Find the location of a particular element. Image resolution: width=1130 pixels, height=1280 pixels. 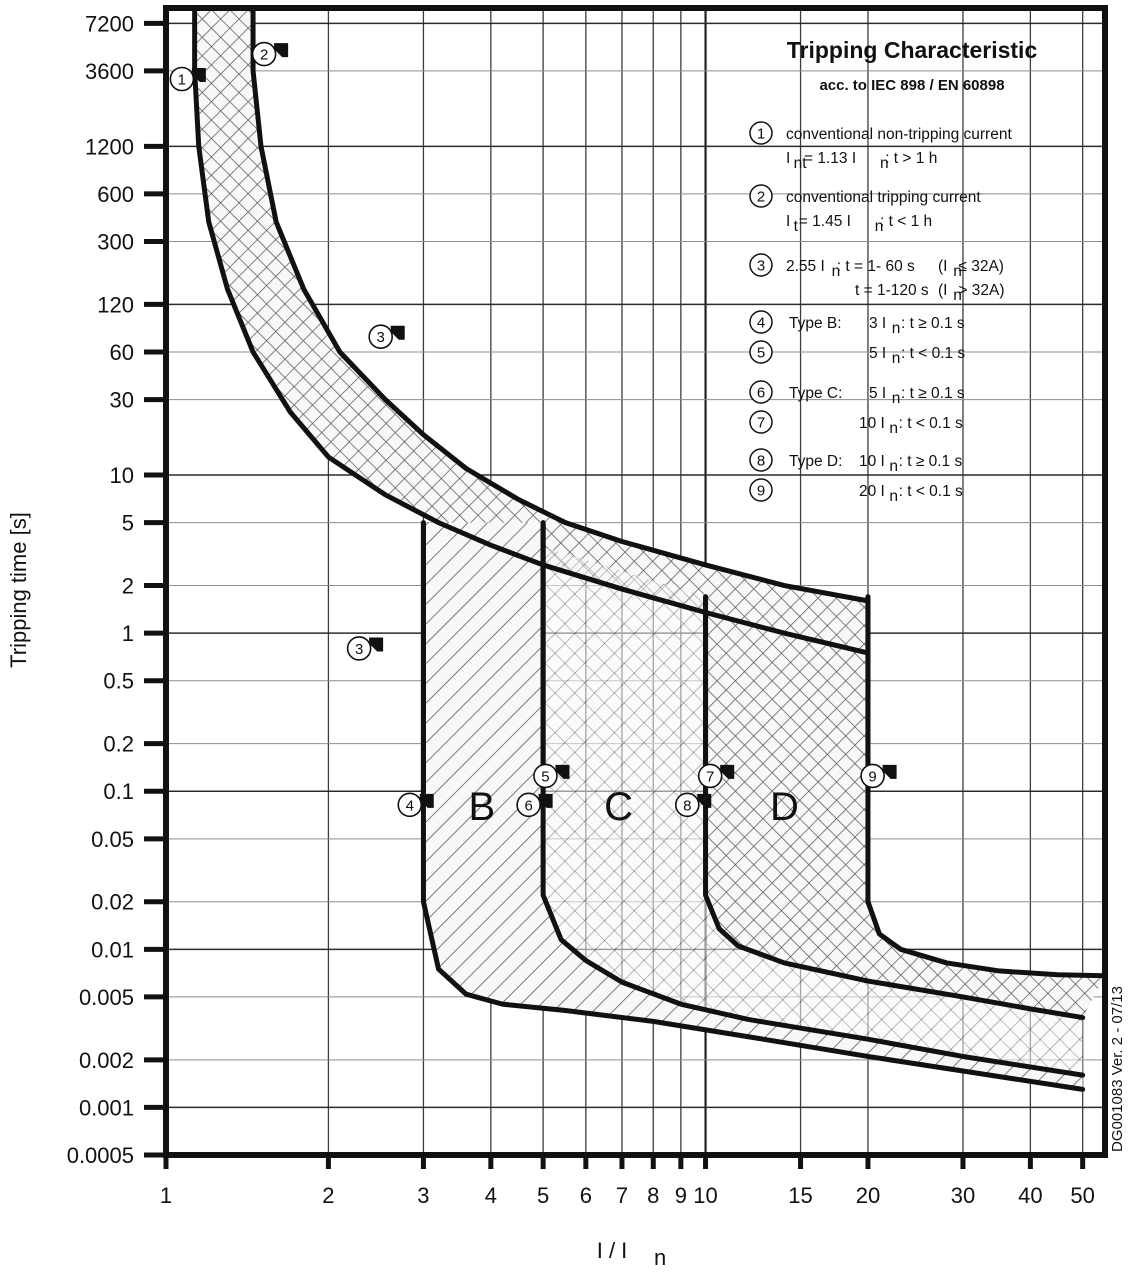

x-tick-label: 20 is located at coordinates (868, 1195).